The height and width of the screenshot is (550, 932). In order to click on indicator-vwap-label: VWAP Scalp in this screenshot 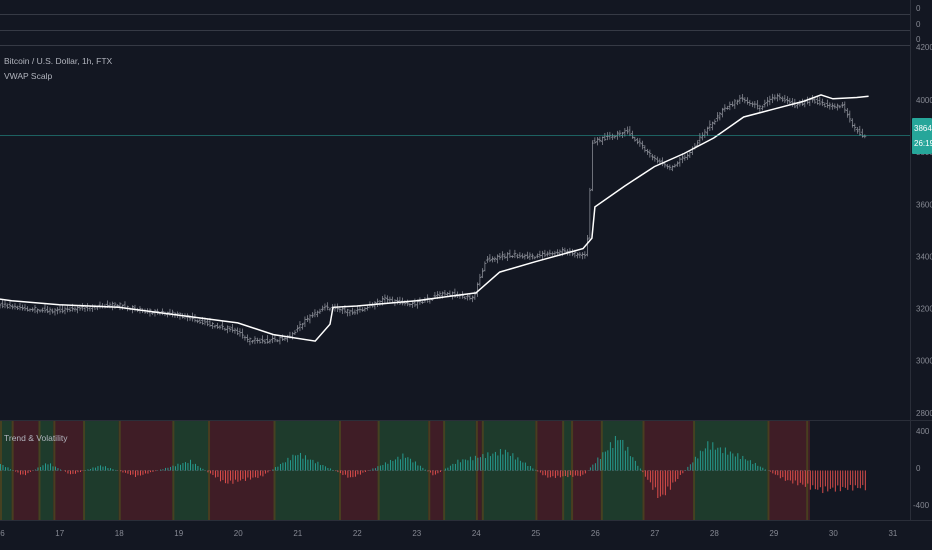, I will do `click(28, 76)`.